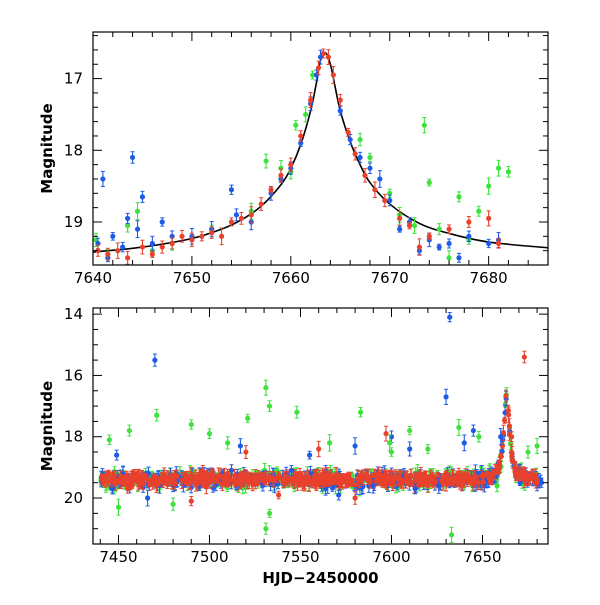  What do you see at coordinates (489, 278) in the screenshot?
I see `x-tick-label: 7680` at bounding box center [489, 278].